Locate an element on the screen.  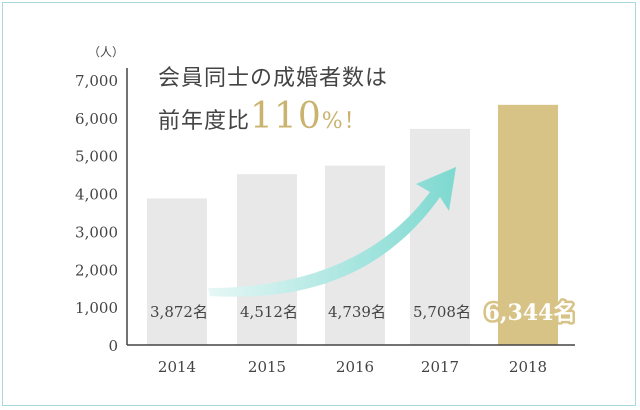
y-tick-label: 3,000 is located at coordinates (96, 232).